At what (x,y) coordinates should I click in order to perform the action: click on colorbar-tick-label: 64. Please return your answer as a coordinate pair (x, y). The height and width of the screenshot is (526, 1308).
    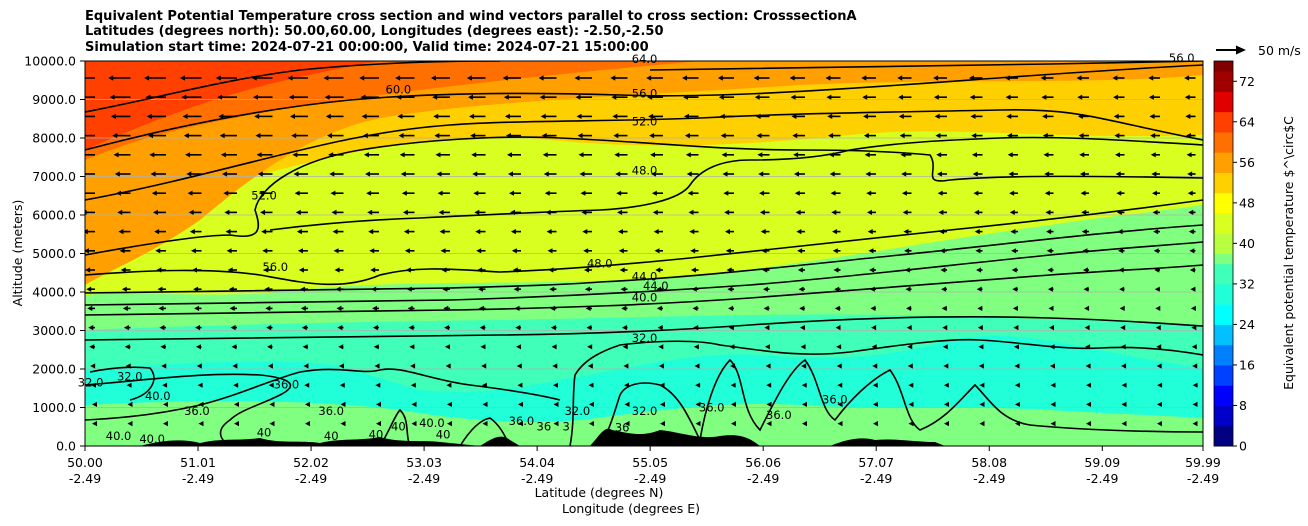
    Looking at the image, I should click on (1247, 121).